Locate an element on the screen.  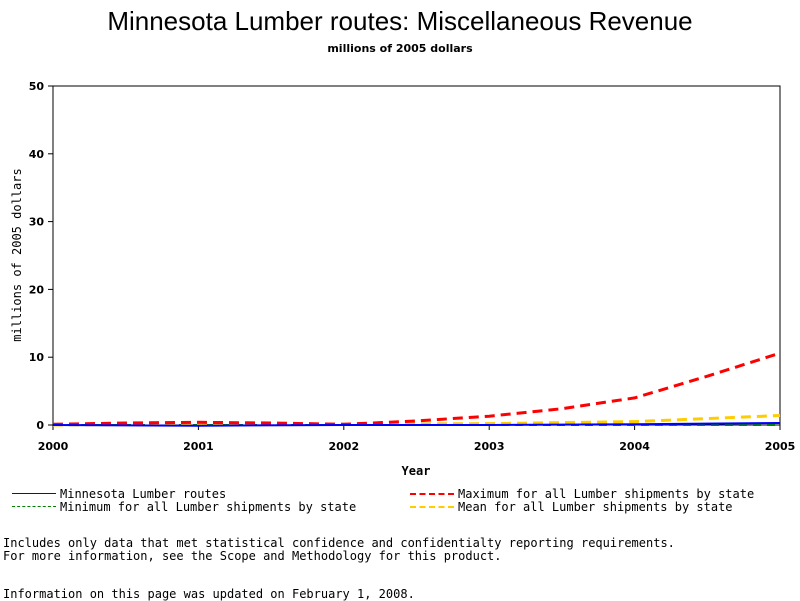
legend-swatch-minnesota is located at coordinates (34, 493).